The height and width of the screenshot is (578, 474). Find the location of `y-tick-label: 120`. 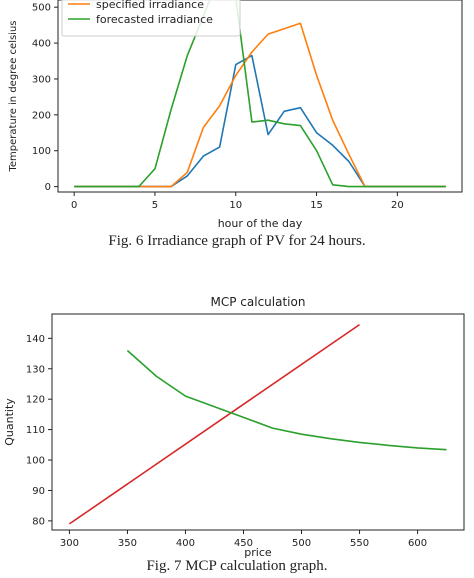

y-tick-label: 120 is located at coordinates (35, 400).